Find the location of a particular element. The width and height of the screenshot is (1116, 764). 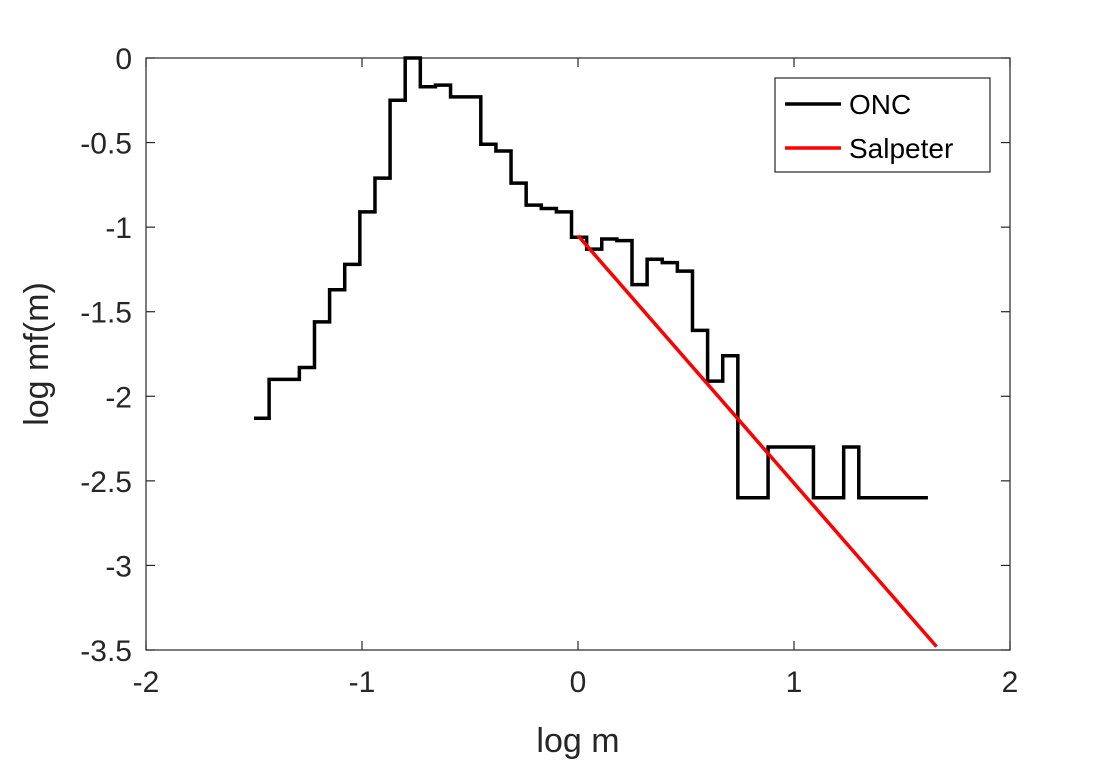

legend-label-salpeter: Salpeter is located at coordinates (901, 148).